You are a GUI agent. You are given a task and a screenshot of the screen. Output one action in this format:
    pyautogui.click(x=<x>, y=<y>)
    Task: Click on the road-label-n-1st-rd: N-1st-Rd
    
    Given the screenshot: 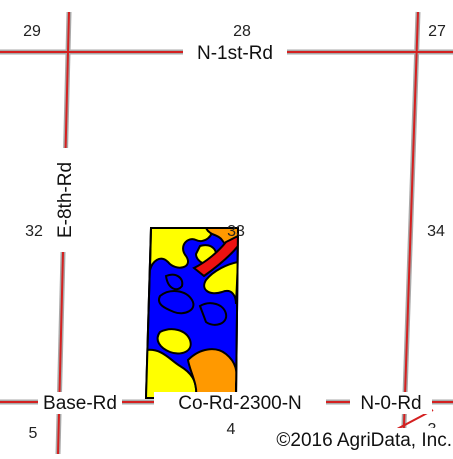 What is the action you would take?
    pyautogui.click(x=235, y=53)
    